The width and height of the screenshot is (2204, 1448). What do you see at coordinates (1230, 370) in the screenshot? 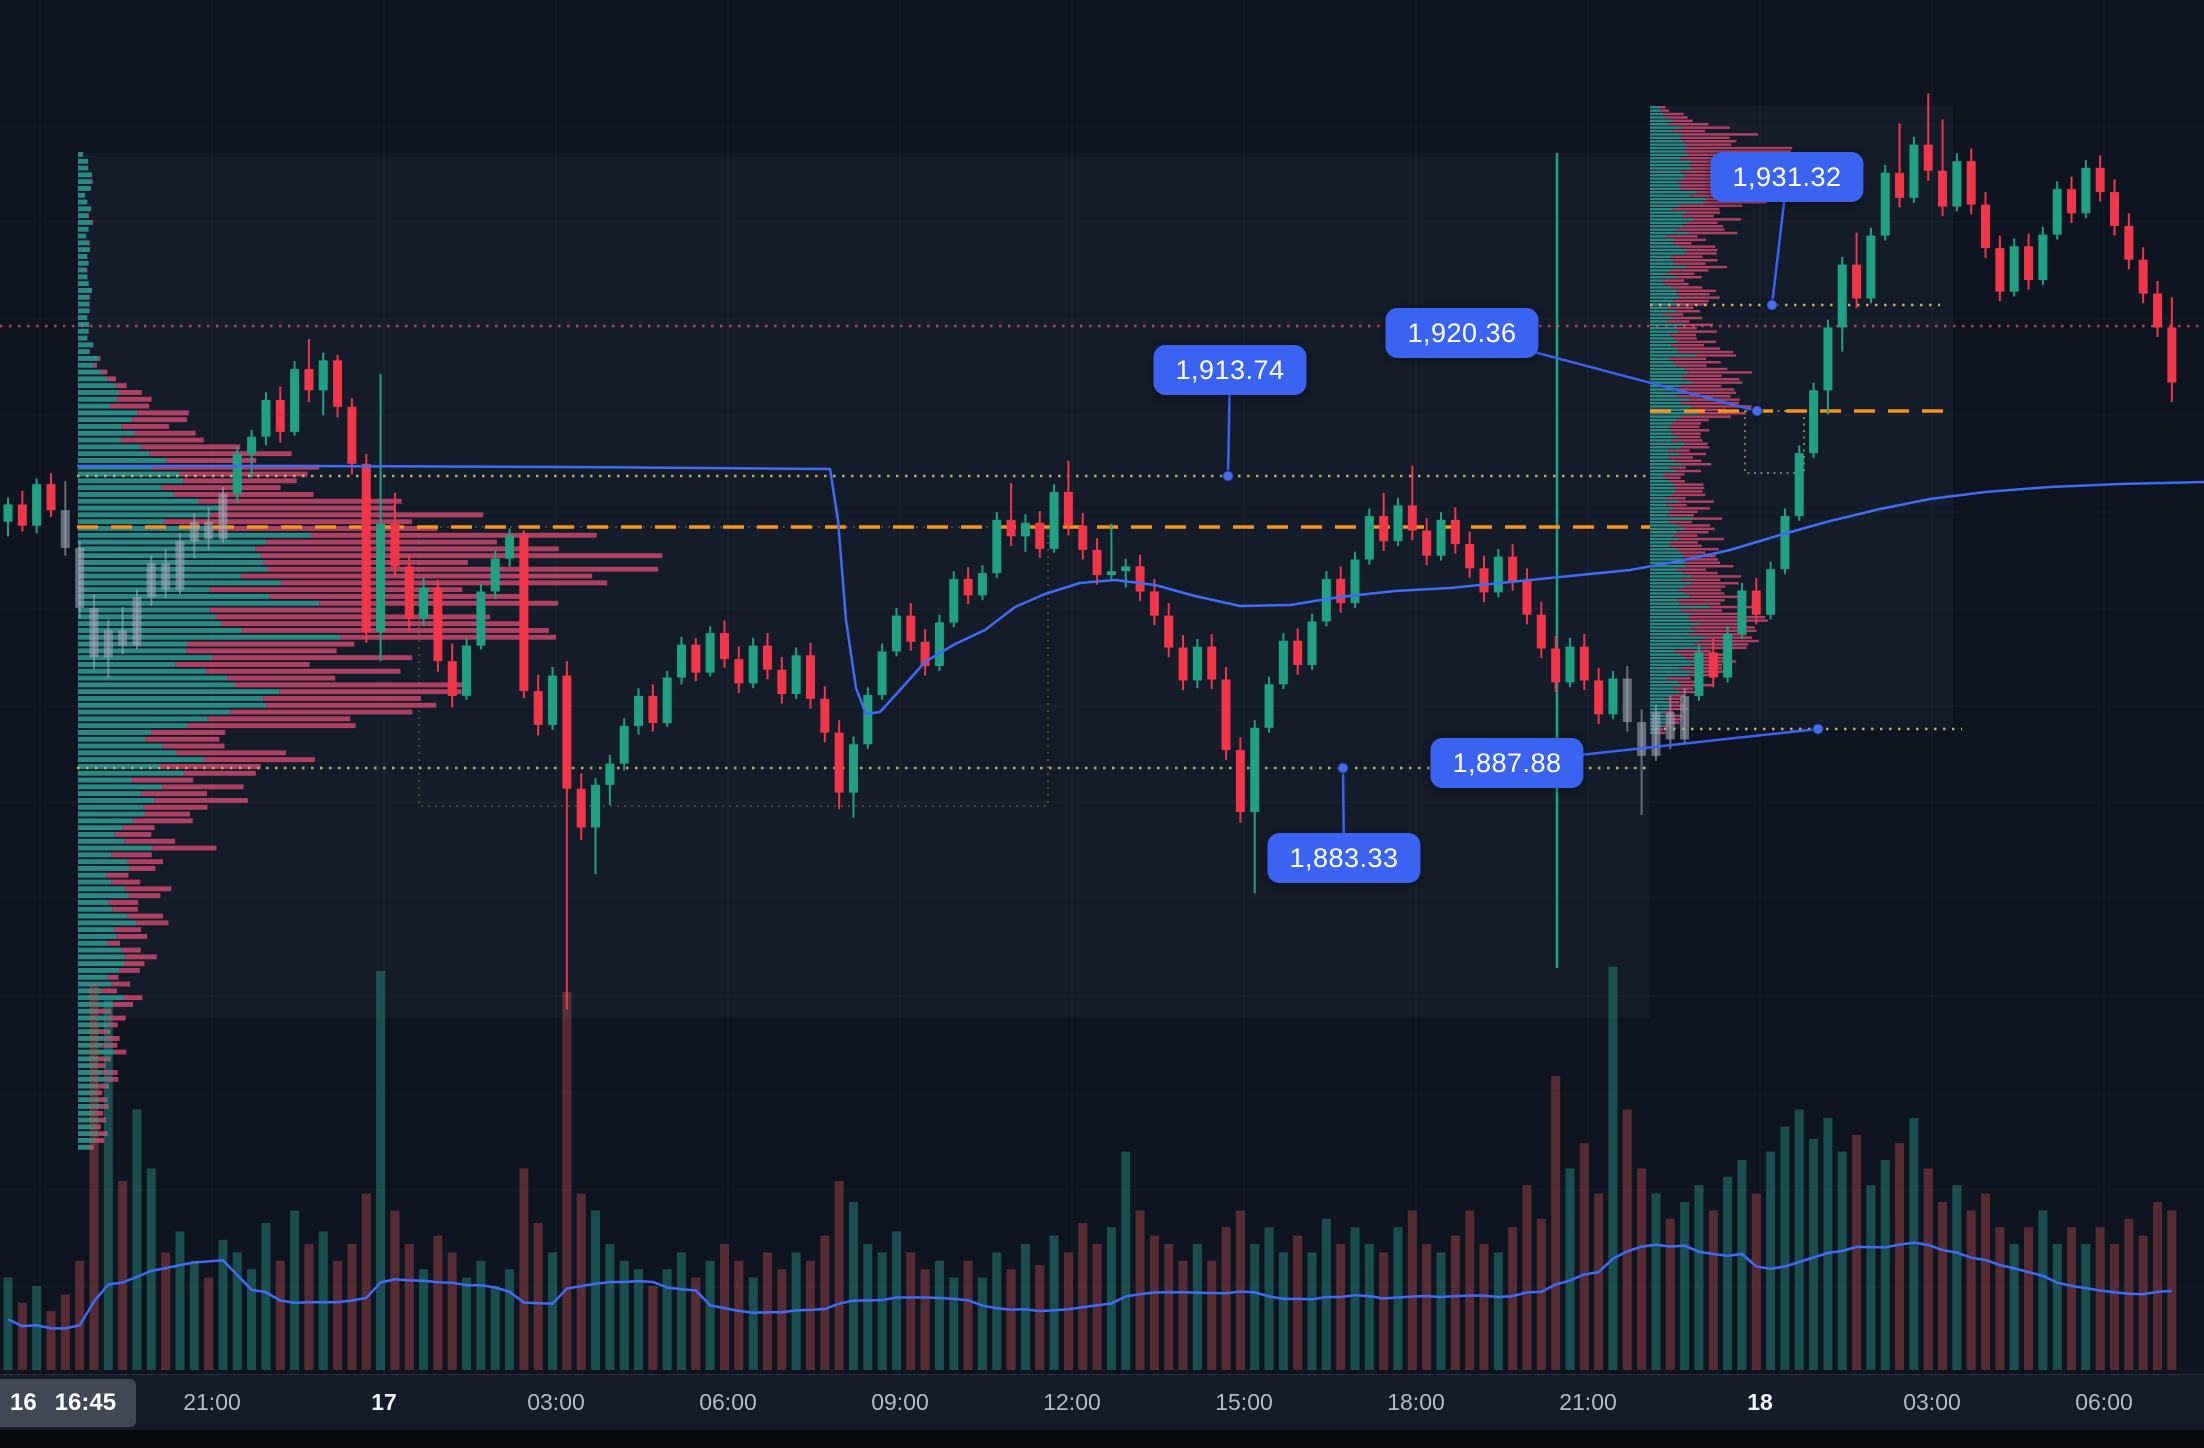
I see `price-label-badge-1913: 1,913.74` at bounding box center [1230, 370].